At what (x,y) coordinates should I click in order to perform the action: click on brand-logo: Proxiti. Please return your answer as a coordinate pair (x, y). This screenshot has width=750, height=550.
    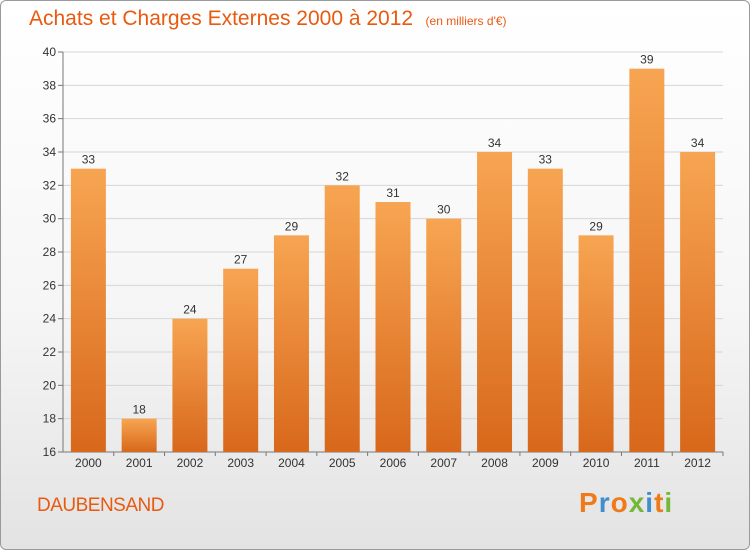
    Looking at the image, I should click on (626, 503).